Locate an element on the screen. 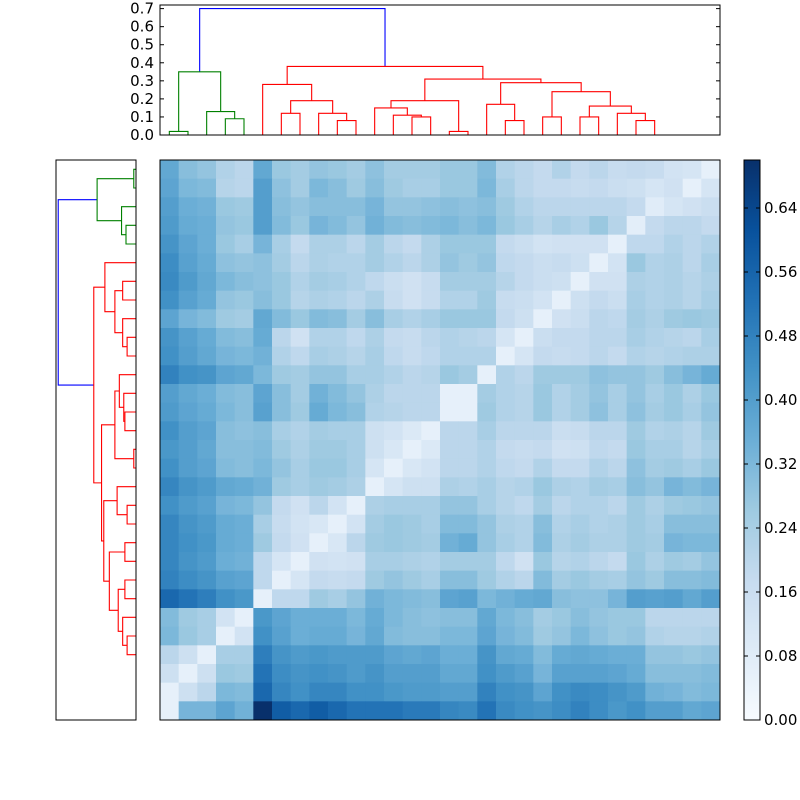  colorbar-tick-label: 0.16 is located at coordinates (780, 592).